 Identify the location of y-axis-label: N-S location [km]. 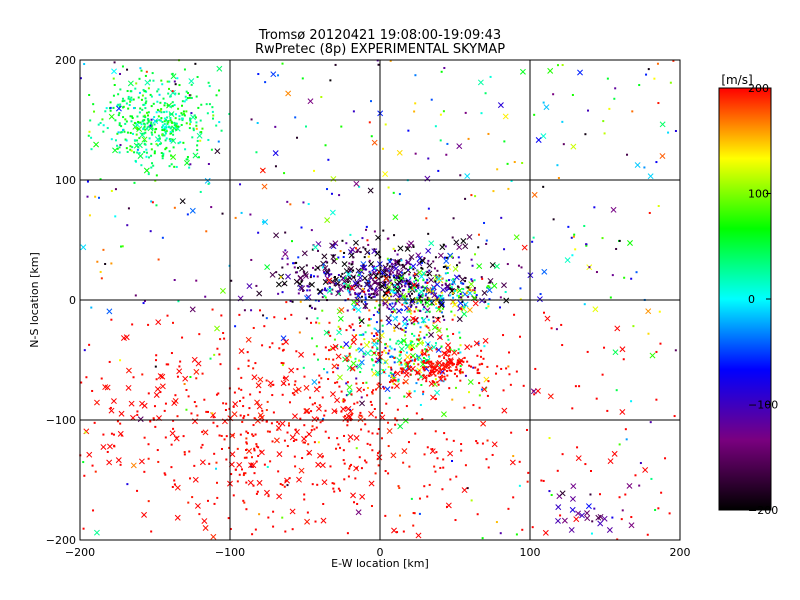
(34, 300).